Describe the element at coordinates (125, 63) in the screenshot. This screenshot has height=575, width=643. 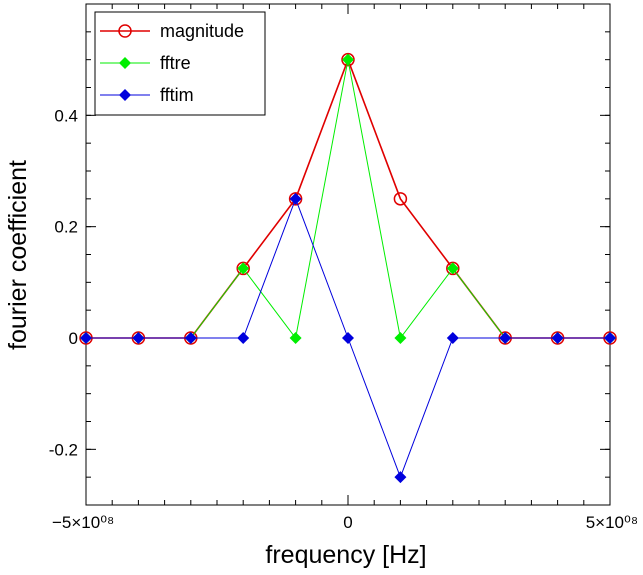
I see `legend-marker-fftre` at that location.